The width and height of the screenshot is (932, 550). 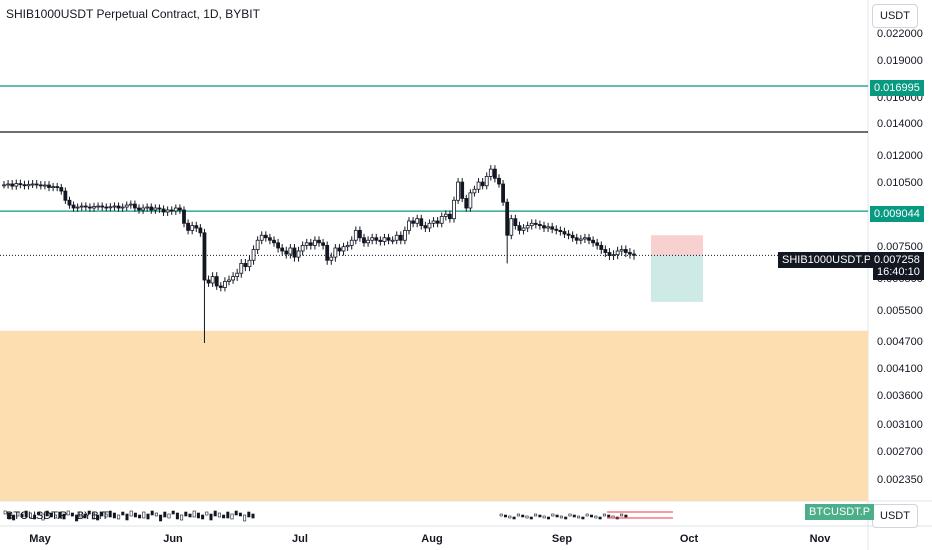 I want to click on price-tick-label: 0.002700, so click(x=900, y=452).